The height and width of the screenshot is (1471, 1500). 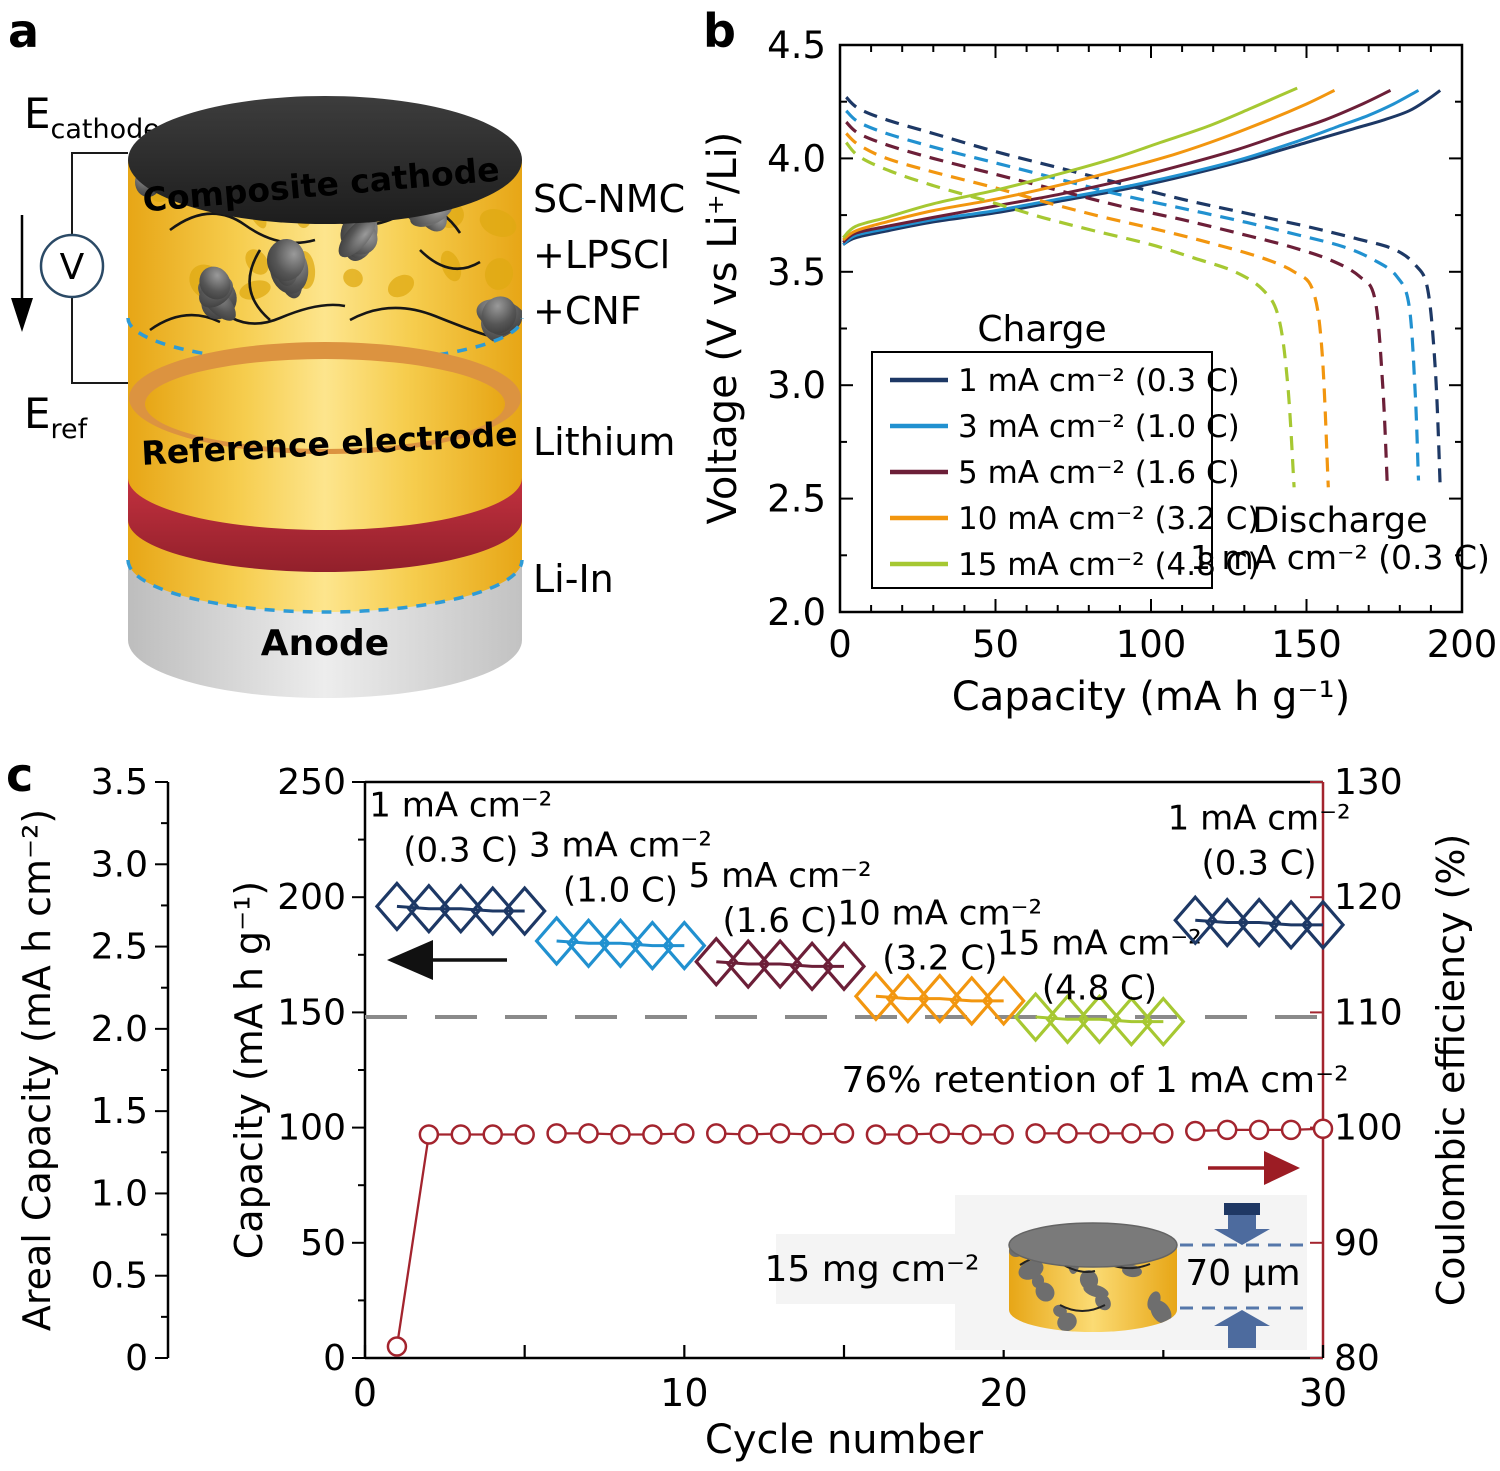 I want to click on left-axis-arrow-head, so click(x=410, y=960).